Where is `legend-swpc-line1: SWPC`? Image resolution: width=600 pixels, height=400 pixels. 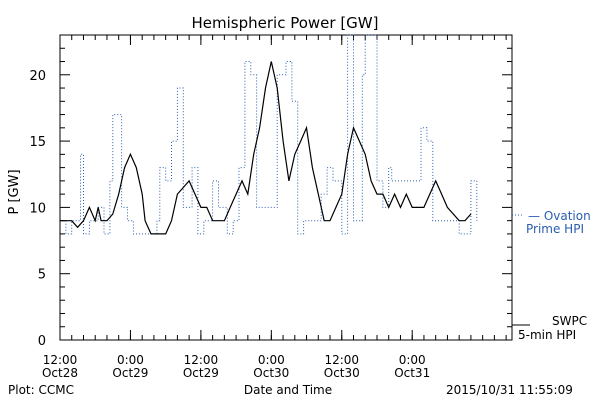 legend-swpc-line1: SWPC is located at coordinates (569, 321).